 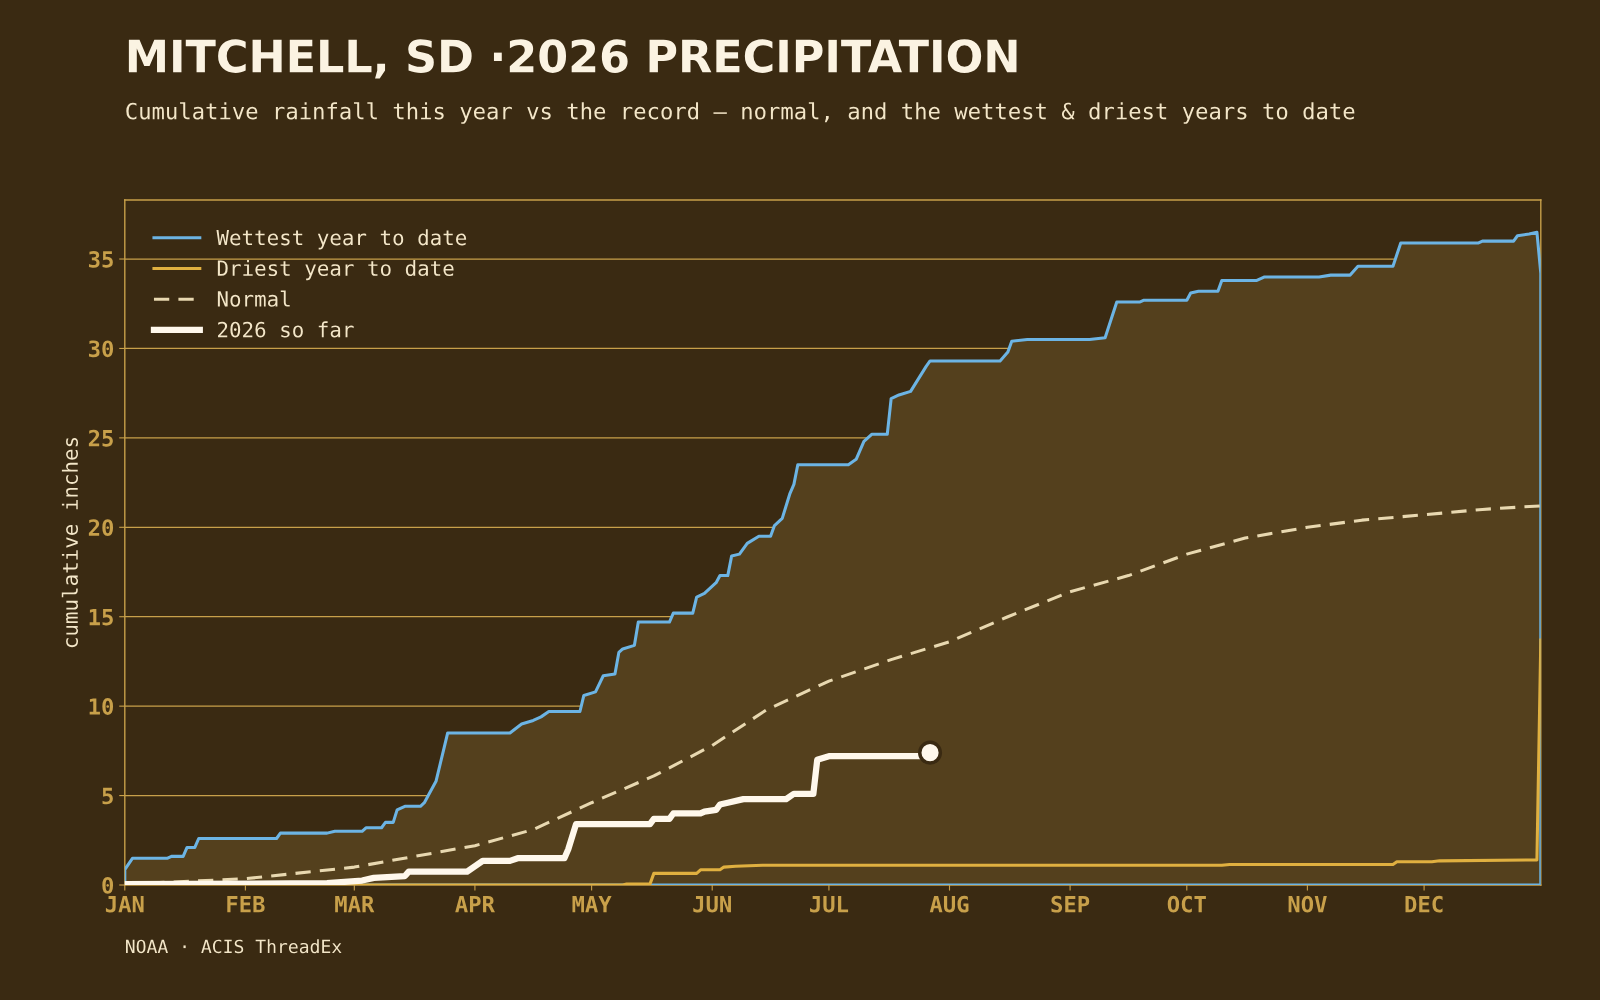 What do you see at coordinates (70, 542) in the screenshot?
I see `y-axis-title: cumulative inches` at bounding box center [70, 542].